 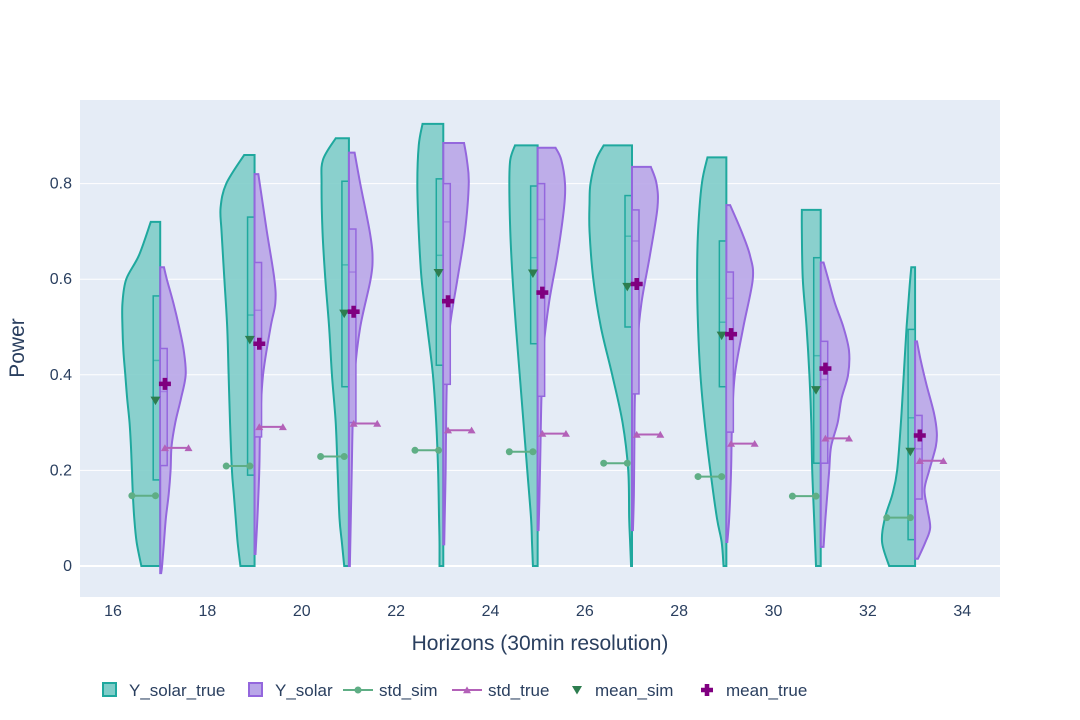 I want to click on y-tick-label: 0, so click(x=67, y=566).